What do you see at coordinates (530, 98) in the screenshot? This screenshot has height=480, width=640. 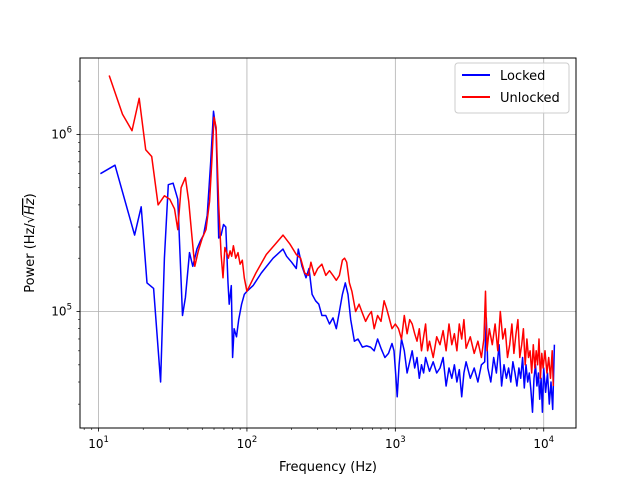 I see `legend-label-unlocked: Unlocked` at bounding box center [530, 98].